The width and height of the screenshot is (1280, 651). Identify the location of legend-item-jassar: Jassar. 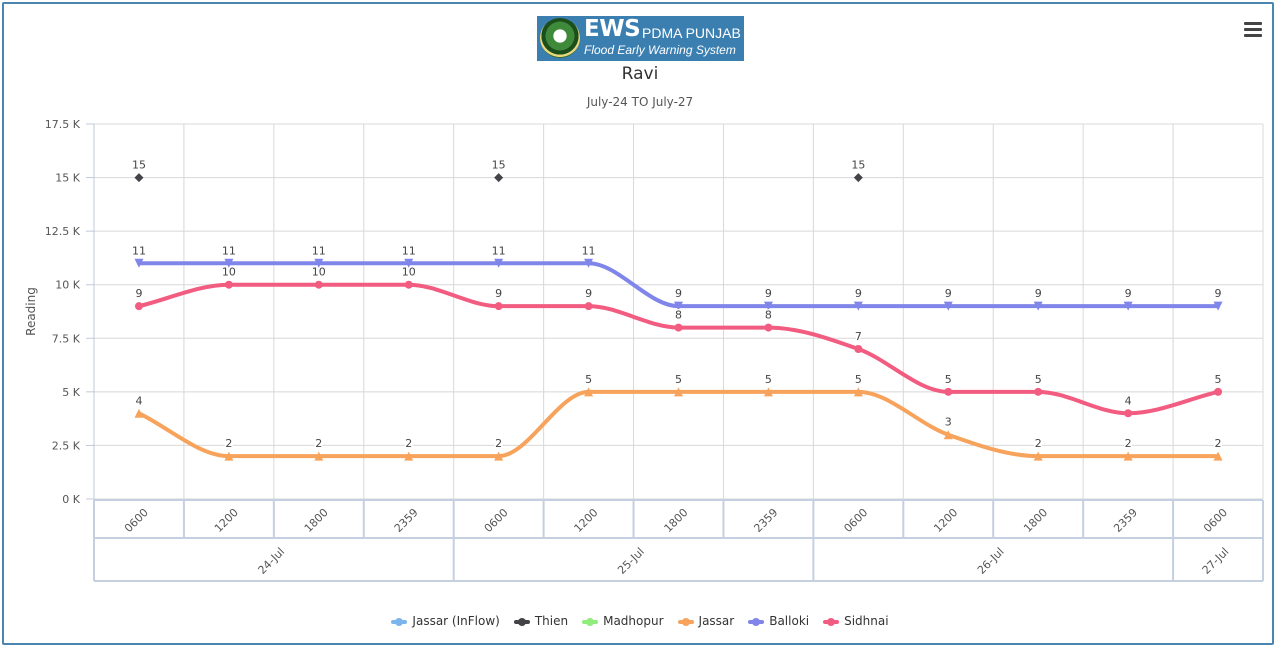
(706, 621).